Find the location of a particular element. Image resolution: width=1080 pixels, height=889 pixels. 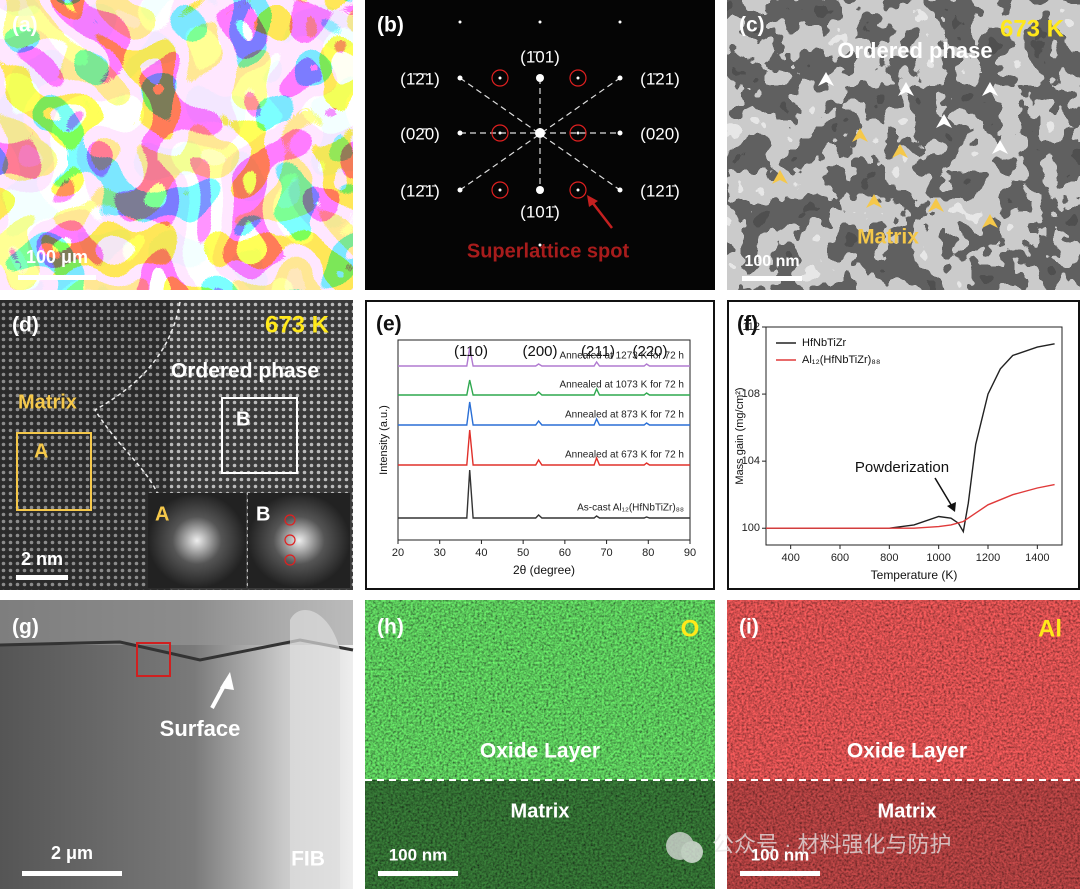

x-tick-label: 1200 is located at coordinates (988, 558).